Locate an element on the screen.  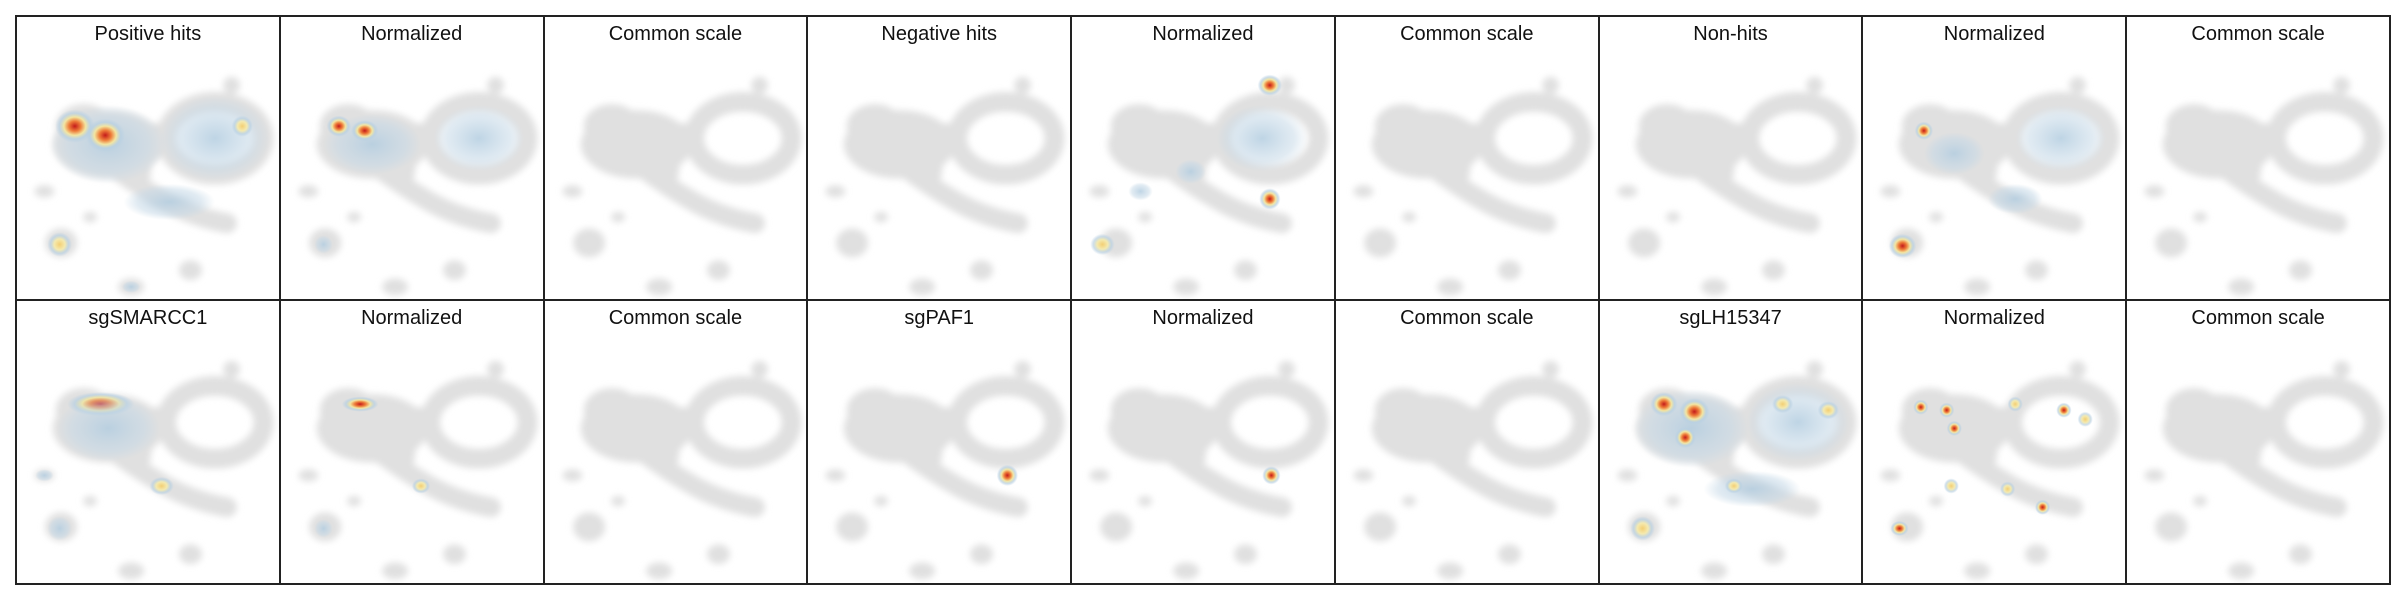
panel-title: sgLH15347 is located at coordinates (1730, 318).